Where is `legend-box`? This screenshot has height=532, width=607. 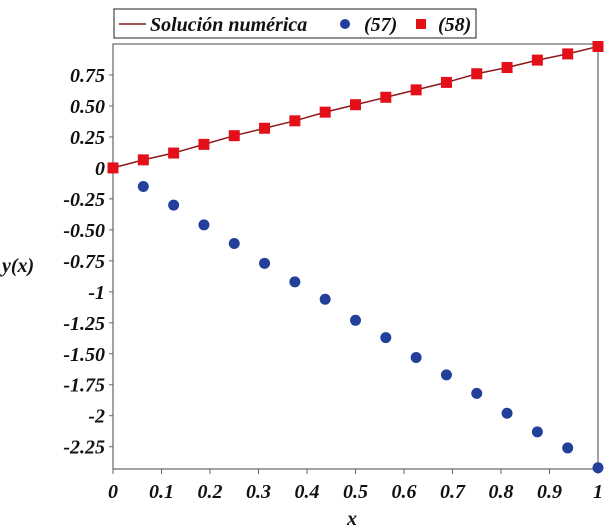 legend-box is located at coordinates (295, 23).